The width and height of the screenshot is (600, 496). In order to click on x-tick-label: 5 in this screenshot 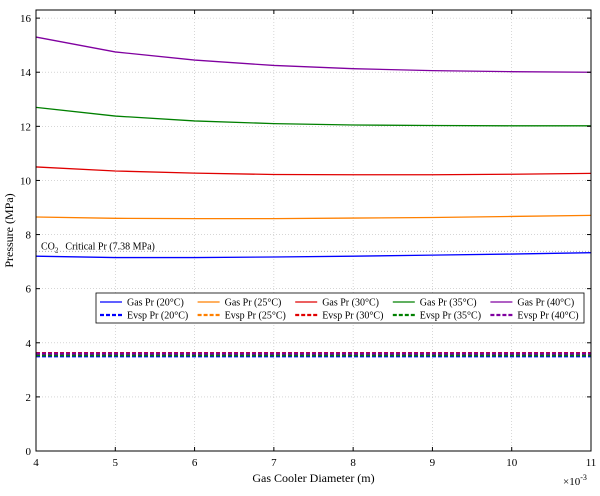, I will do `click(116, 463)`.